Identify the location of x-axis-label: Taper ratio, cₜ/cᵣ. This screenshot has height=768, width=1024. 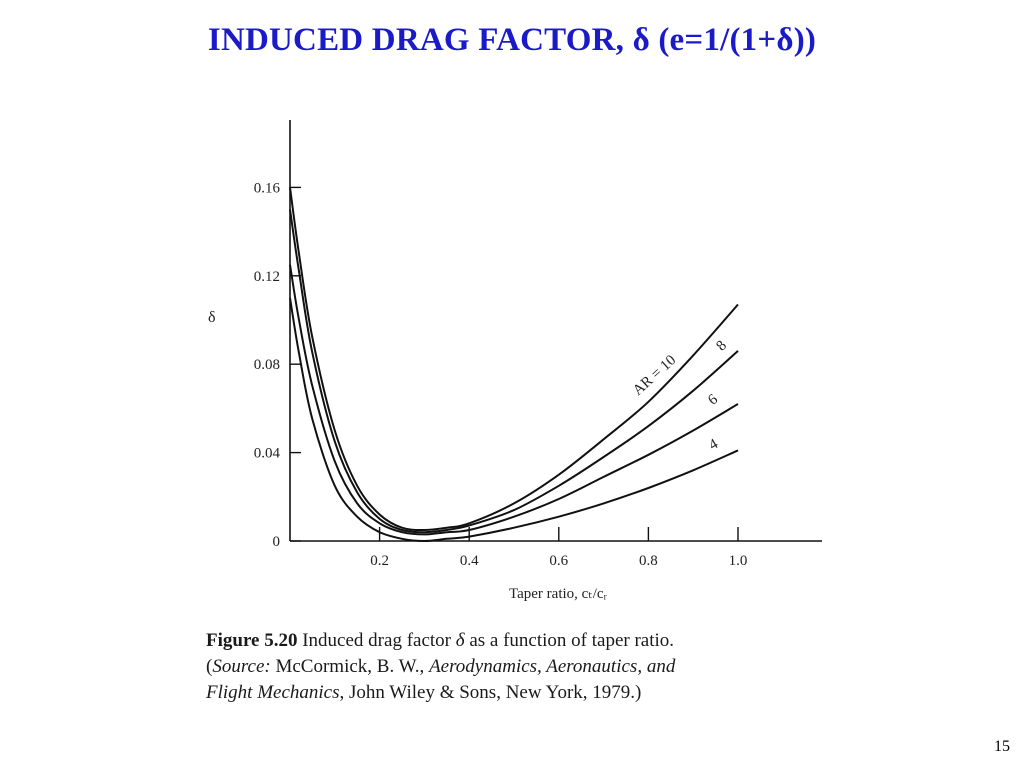
(558, 594).